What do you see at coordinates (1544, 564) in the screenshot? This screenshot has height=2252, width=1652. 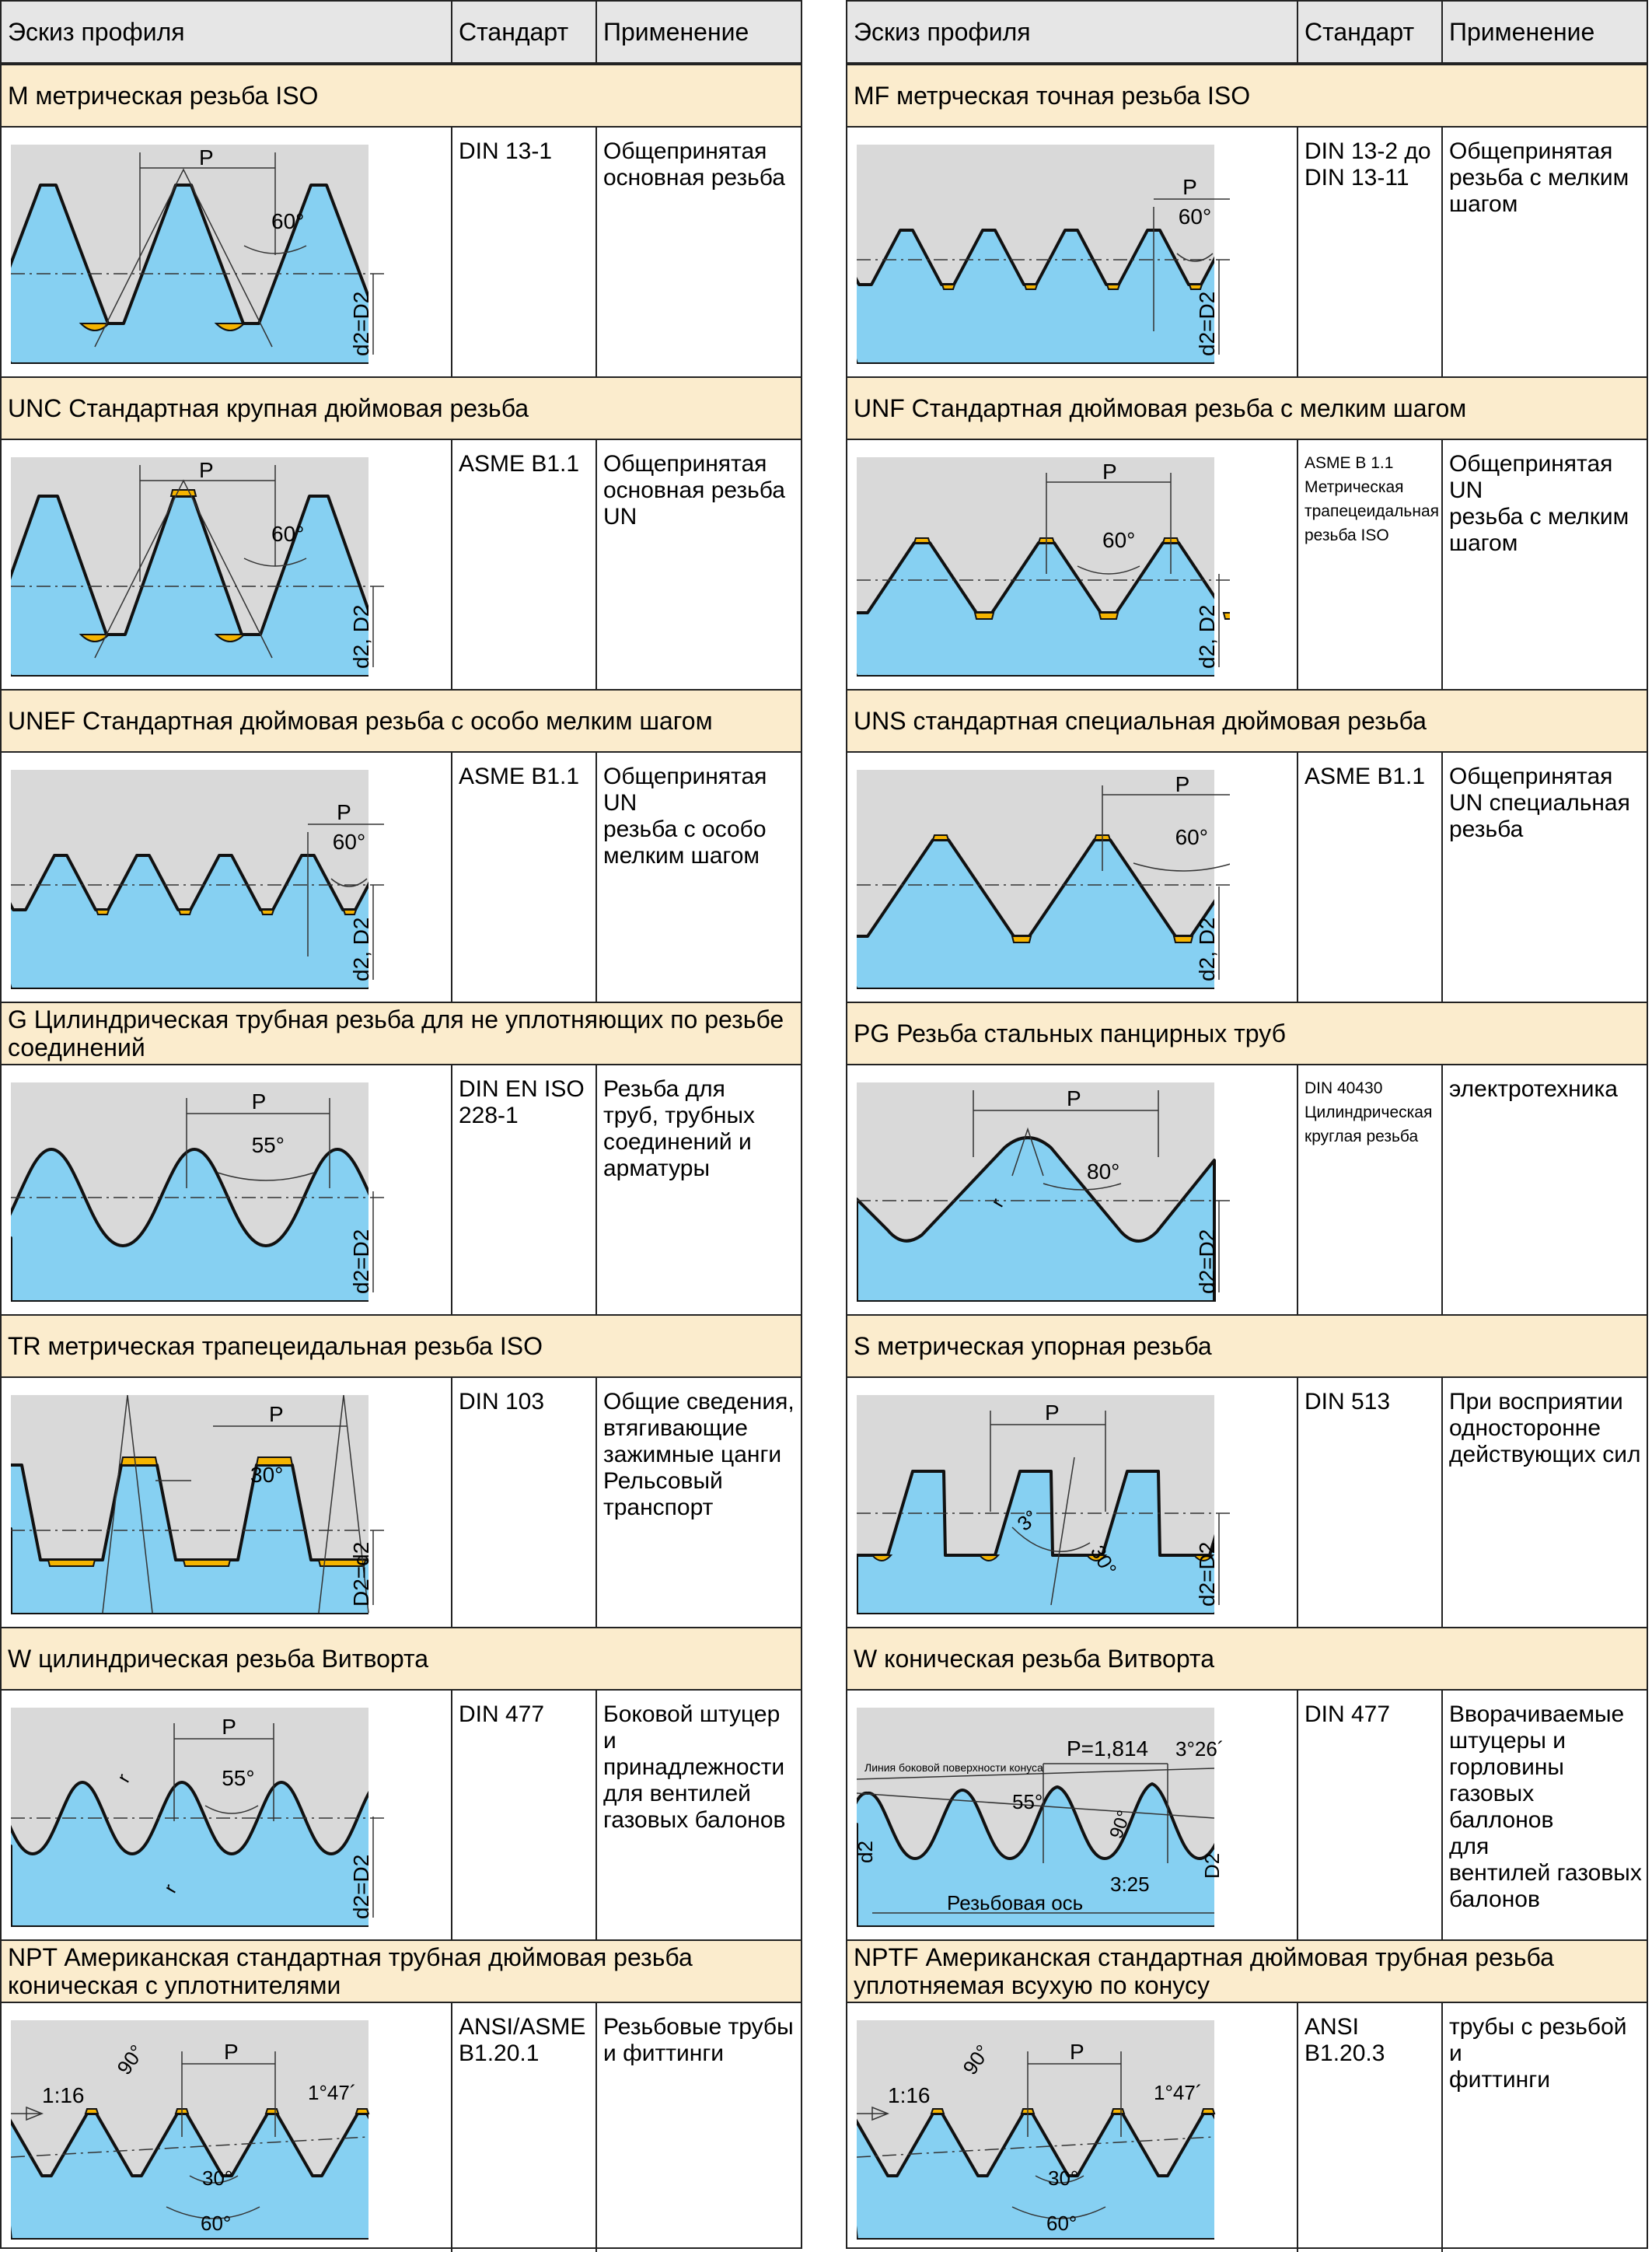 I see `application-cell: Общепринятая UN резьба с мелким шагом` at bounding box center [1544, 564].